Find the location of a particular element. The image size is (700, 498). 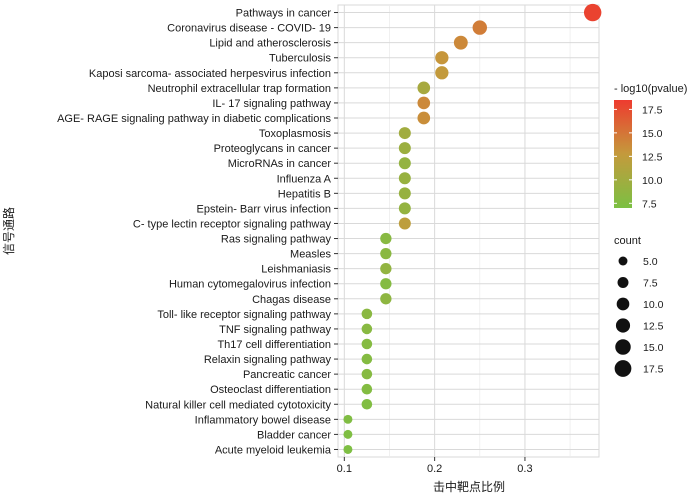

color-bar-ticks: 7.5 10.0 12.5 15.0 17.5 is located at coordinates (638, 157).